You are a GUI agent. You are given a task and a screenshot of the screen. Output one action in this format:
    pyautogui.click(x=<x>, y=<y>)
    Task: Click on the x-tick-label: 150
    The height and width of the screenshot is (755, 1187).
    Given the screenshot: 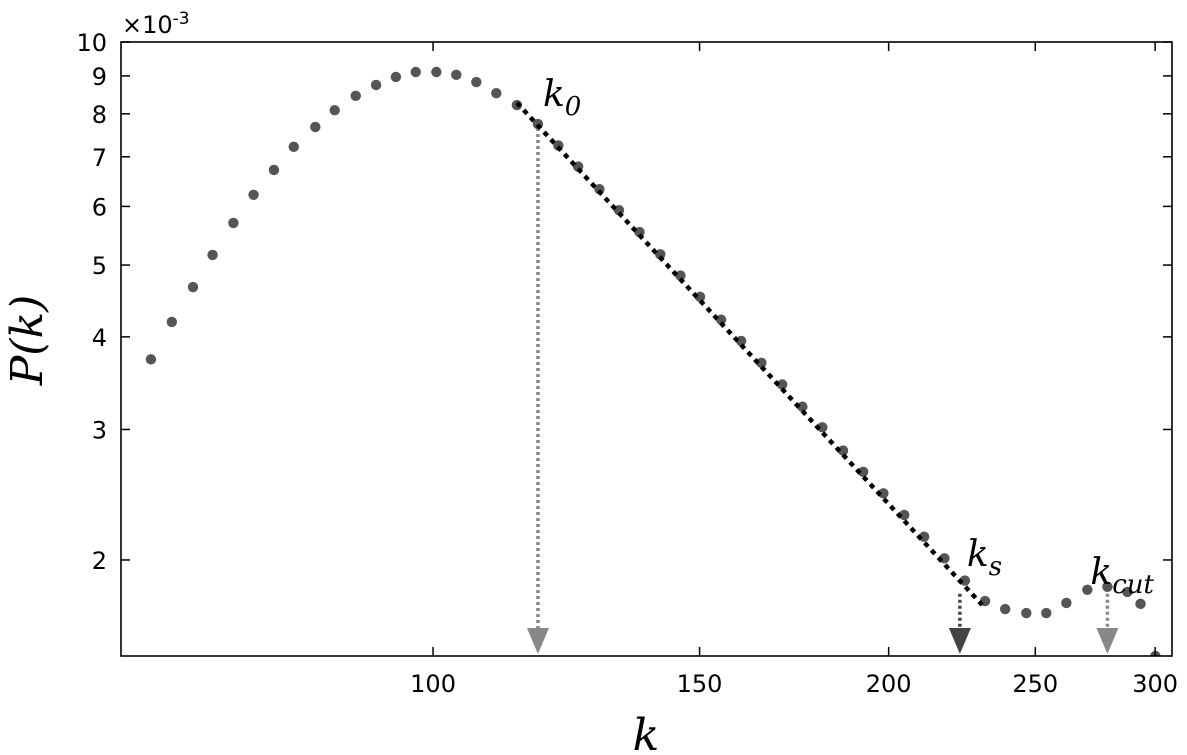 What is the action you would take?
    pyautogui.click(x=700, y=684)
    